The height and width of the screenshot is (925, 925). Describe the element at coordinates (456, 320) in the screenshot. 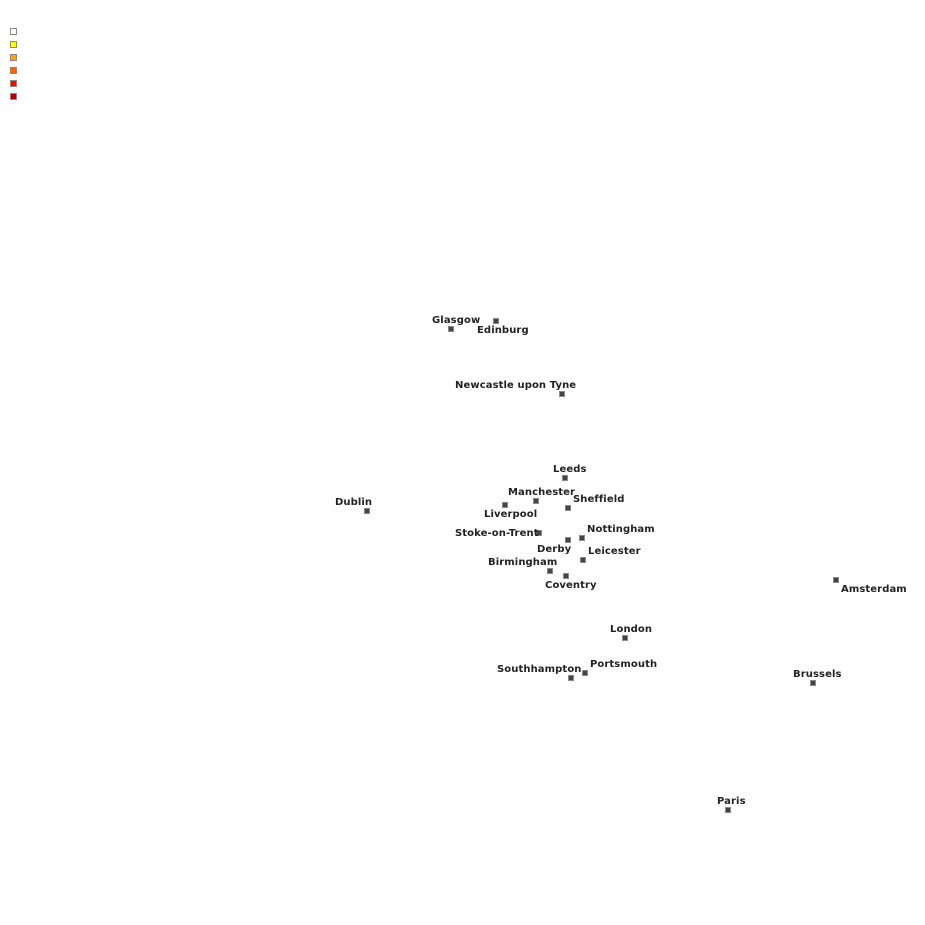

I see `city-label: Glasgow` at that location.